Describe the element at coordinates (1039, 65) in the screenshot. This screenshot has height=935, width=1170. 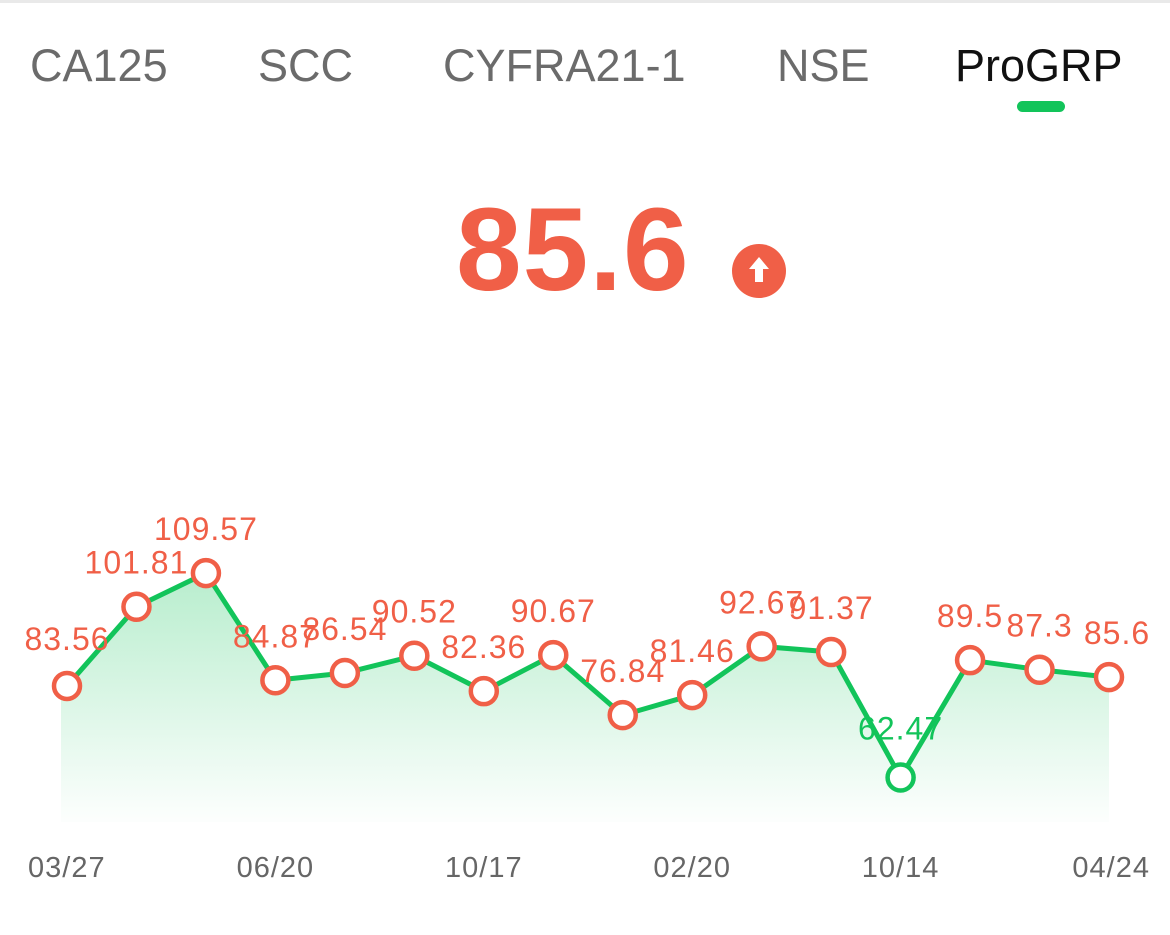
I see `tab-progrp: ProGRP` at that location.